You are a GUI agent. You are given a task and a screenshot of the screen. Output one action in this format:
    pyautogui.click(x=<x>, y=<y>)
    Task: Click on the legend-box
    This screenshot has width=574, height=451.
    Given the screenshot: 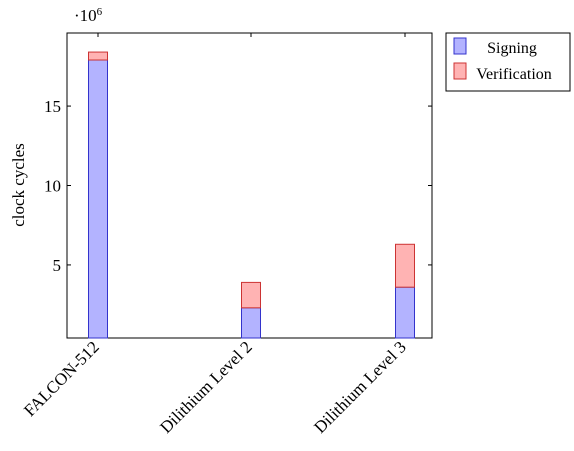 What is the action you would take?
    pyautogui.click(x=508, y=62)
    